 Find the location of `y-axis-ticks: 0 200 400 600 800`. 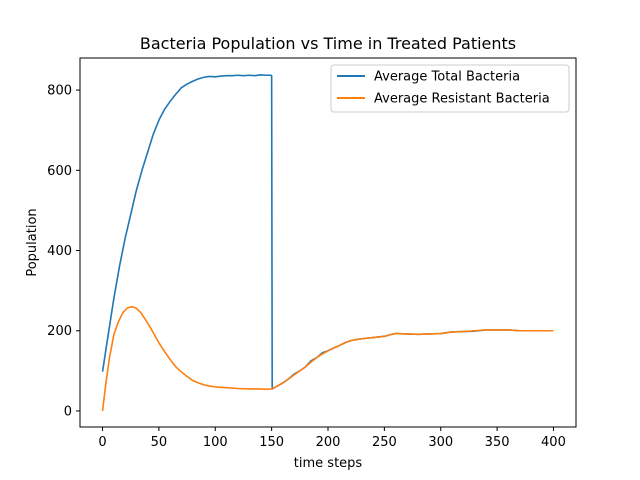

y-axis-ticks: 0 200 400 600 800 is located at coordinates (63, 251).